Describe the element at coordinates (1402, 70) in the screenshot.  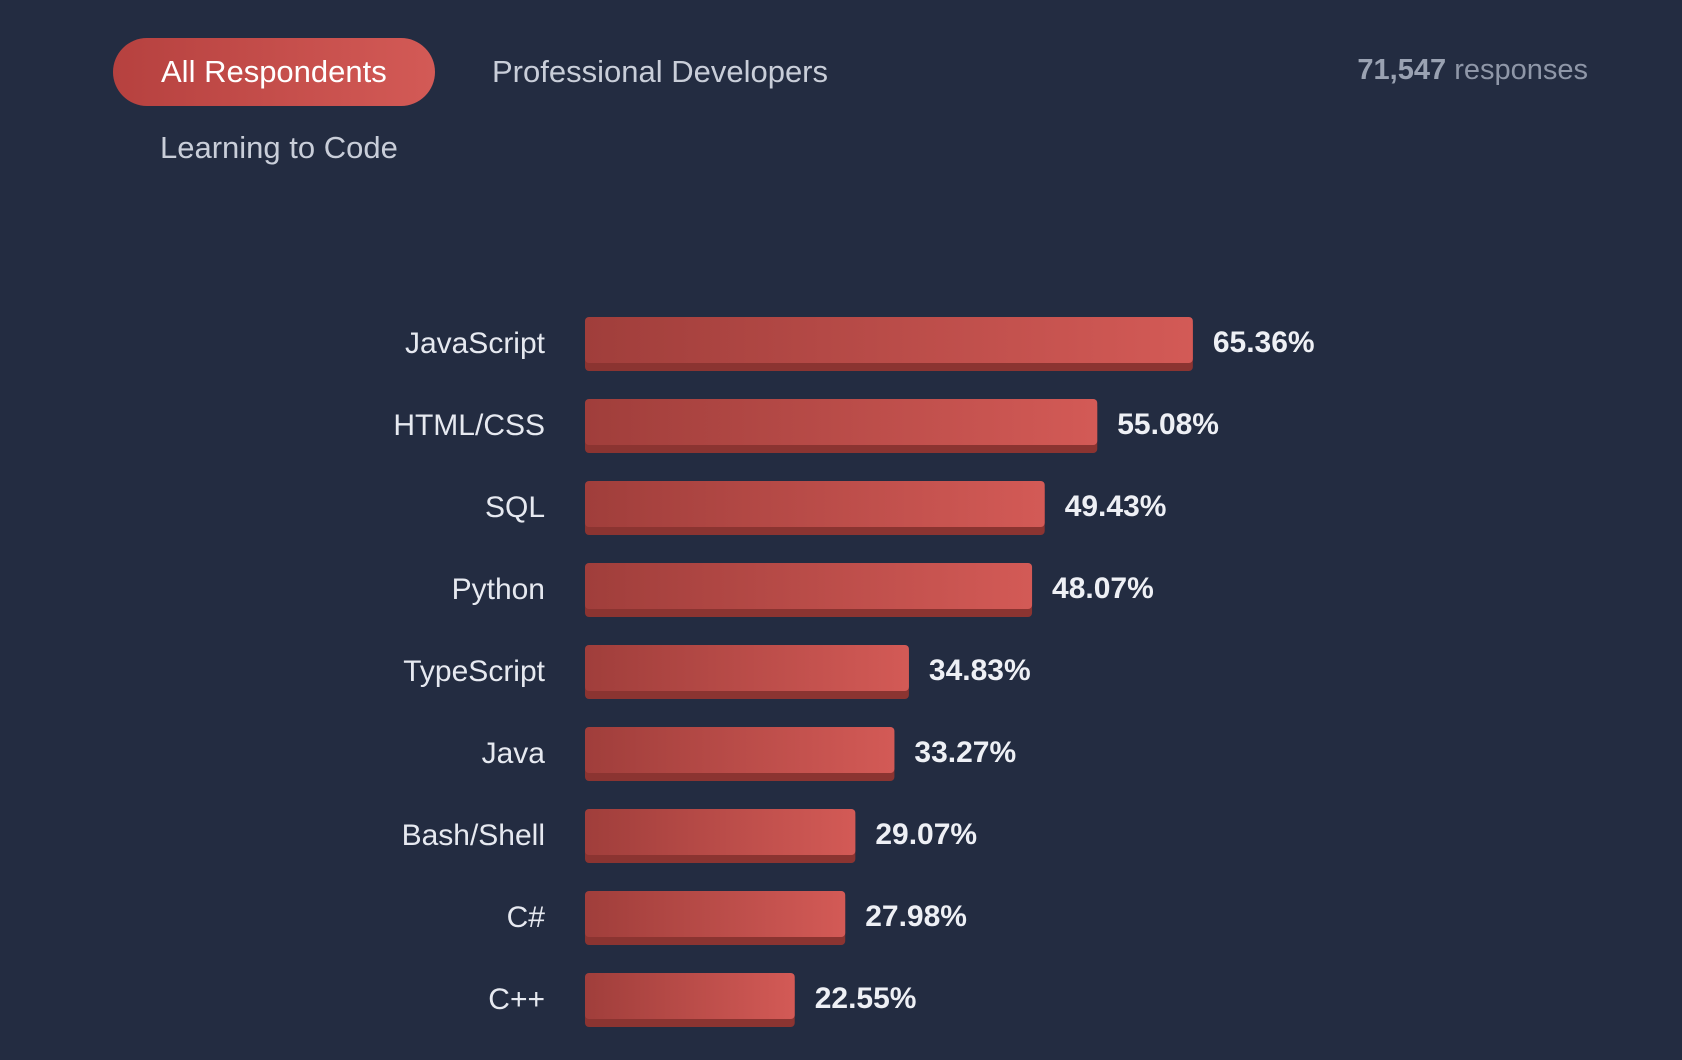
I see `response-count-value: 71,547` at that location.